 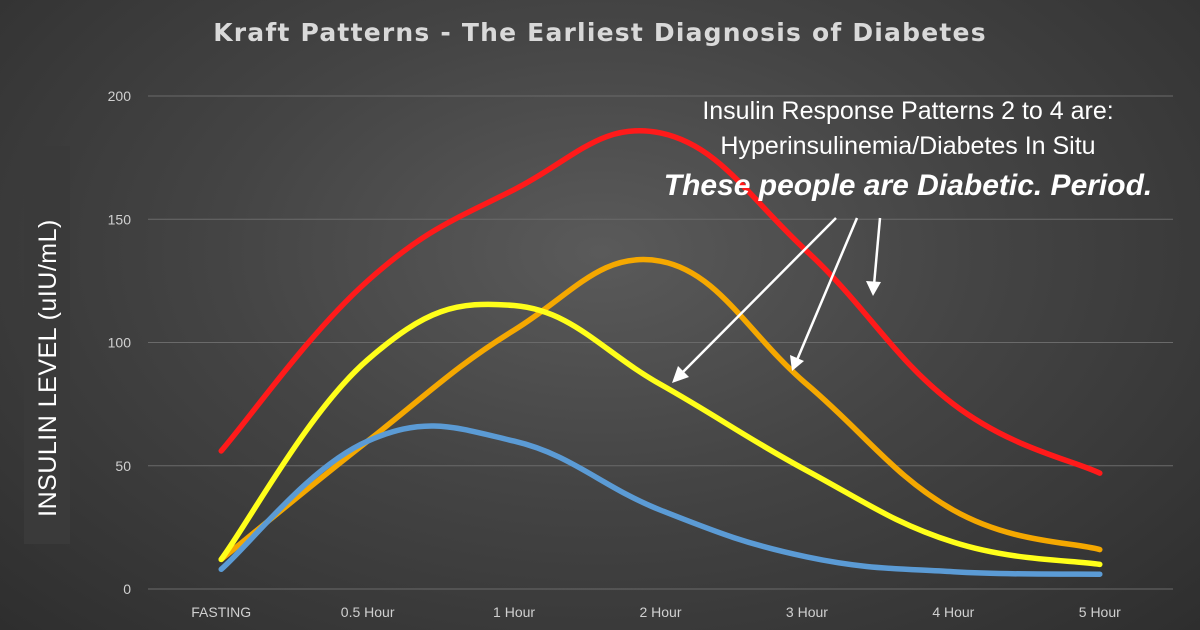 What do you see at coordinates (908, 185) in the screenshot?
I see `annotation-line-3: These people are Diabetic. Period.` at bounding box center [908, 185].